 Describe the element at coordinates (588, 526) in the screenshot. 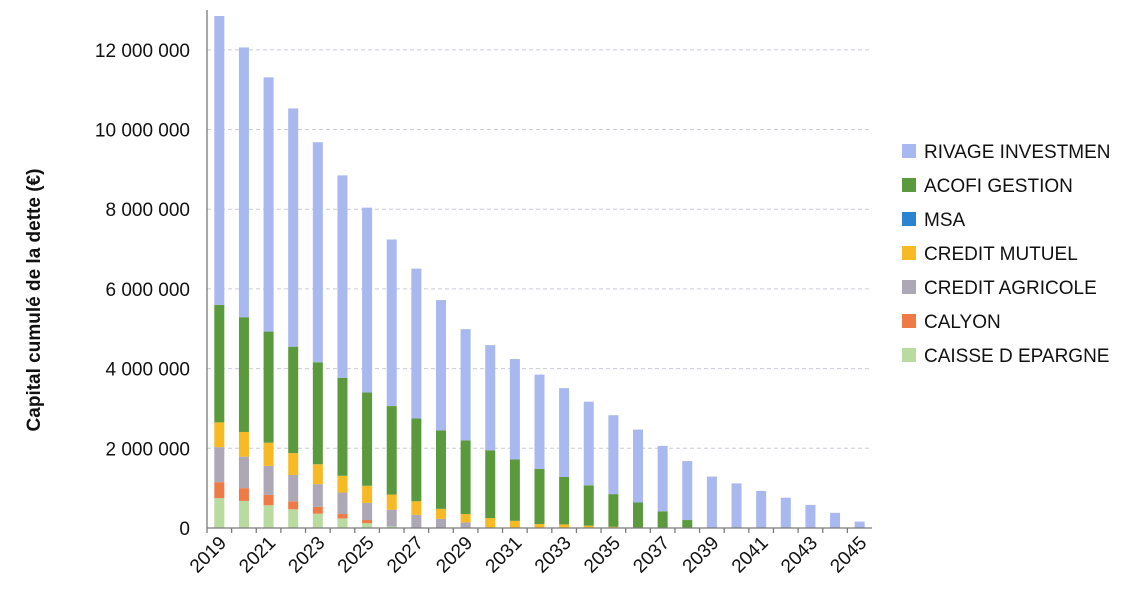

I see `bar-credit-mutuel-2034` at that location.